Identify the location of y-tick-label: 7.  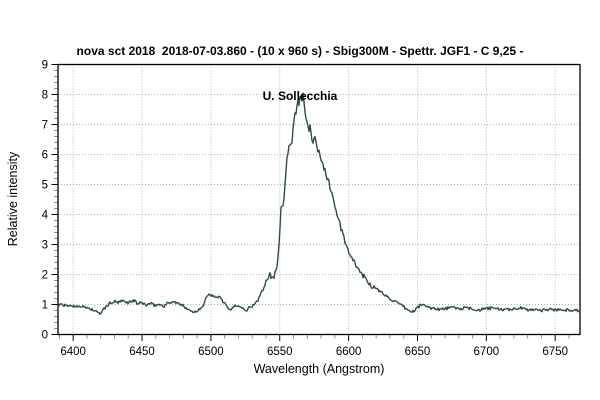
(45, 126).